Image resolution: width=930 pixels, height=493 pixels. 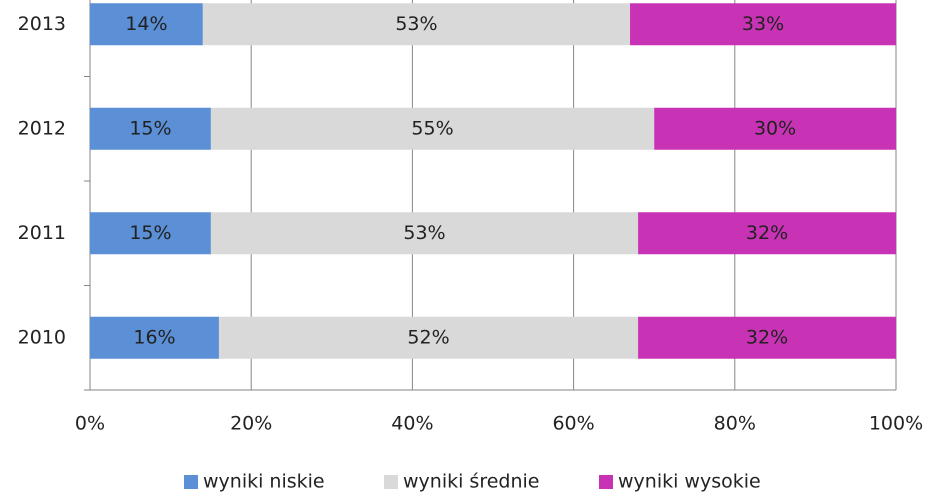 I want to click on data-label: 33%, so click(x=763, y=24).